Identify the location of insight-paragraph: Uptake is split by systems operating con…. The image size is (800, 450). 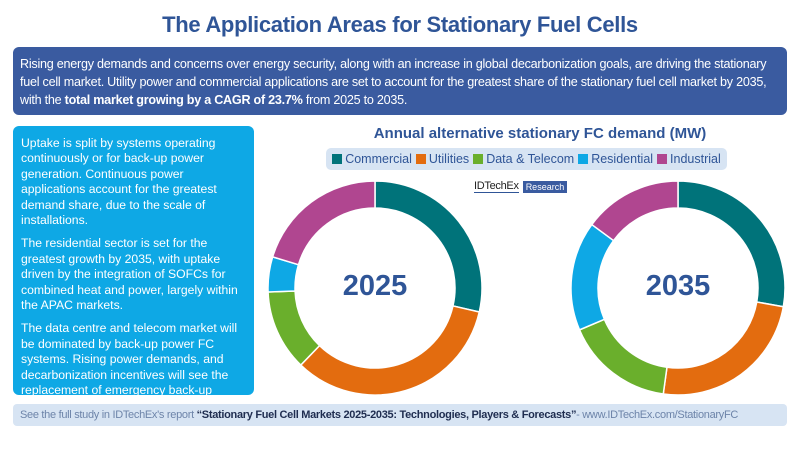
(119, 182).